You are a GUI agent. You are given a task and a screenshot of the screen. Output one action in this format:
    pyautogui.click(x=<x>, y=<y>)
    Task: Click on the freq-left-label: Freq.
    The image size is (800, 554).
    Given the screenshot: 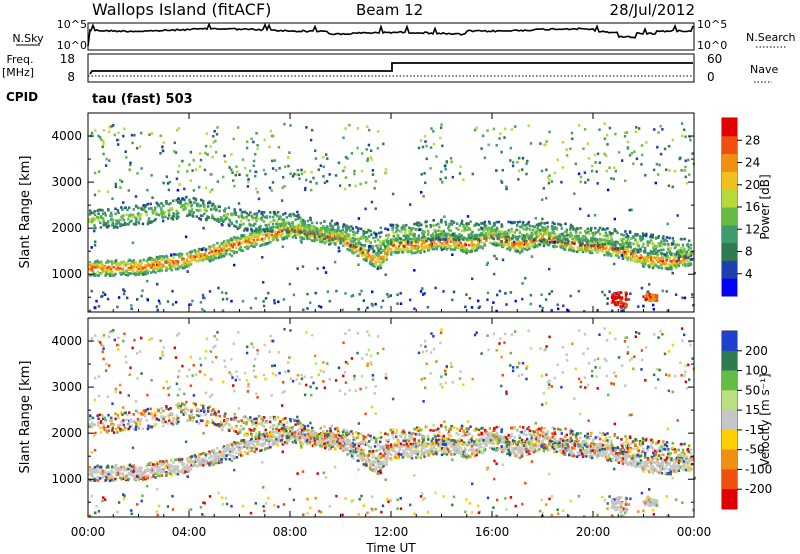 What is the action you would take?
    pyautogui.click(x=19, y=59)
    